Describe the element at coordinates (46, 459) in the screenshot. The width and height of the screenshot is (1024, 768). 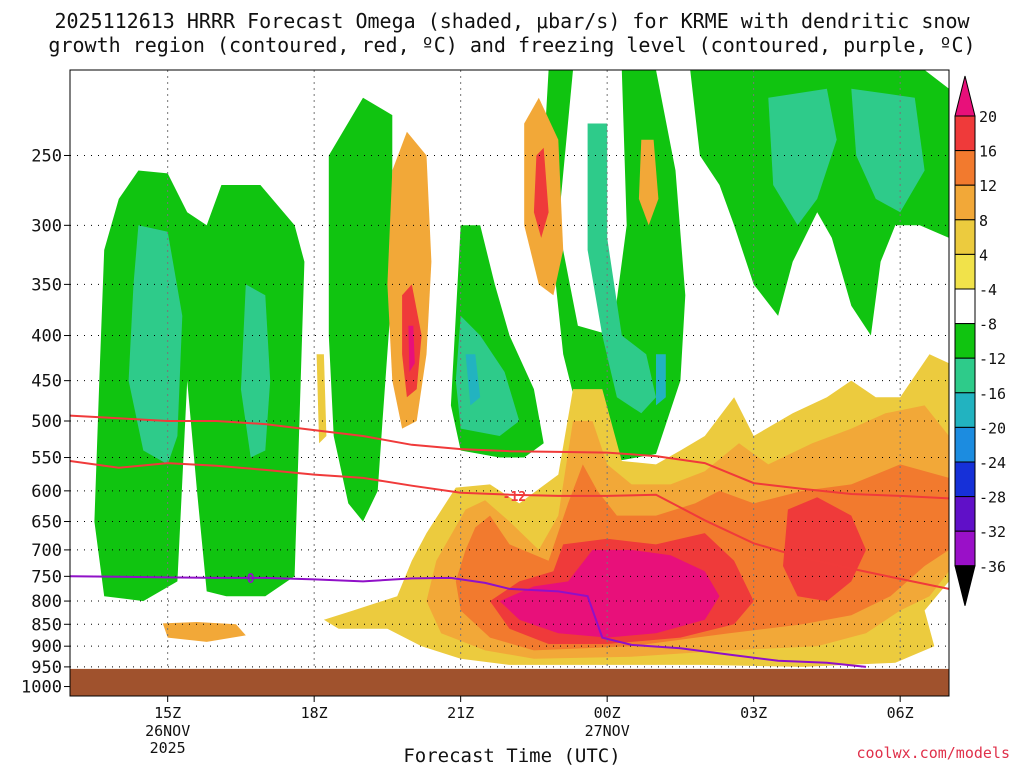
I see `y-tick-label: 550` at that location.